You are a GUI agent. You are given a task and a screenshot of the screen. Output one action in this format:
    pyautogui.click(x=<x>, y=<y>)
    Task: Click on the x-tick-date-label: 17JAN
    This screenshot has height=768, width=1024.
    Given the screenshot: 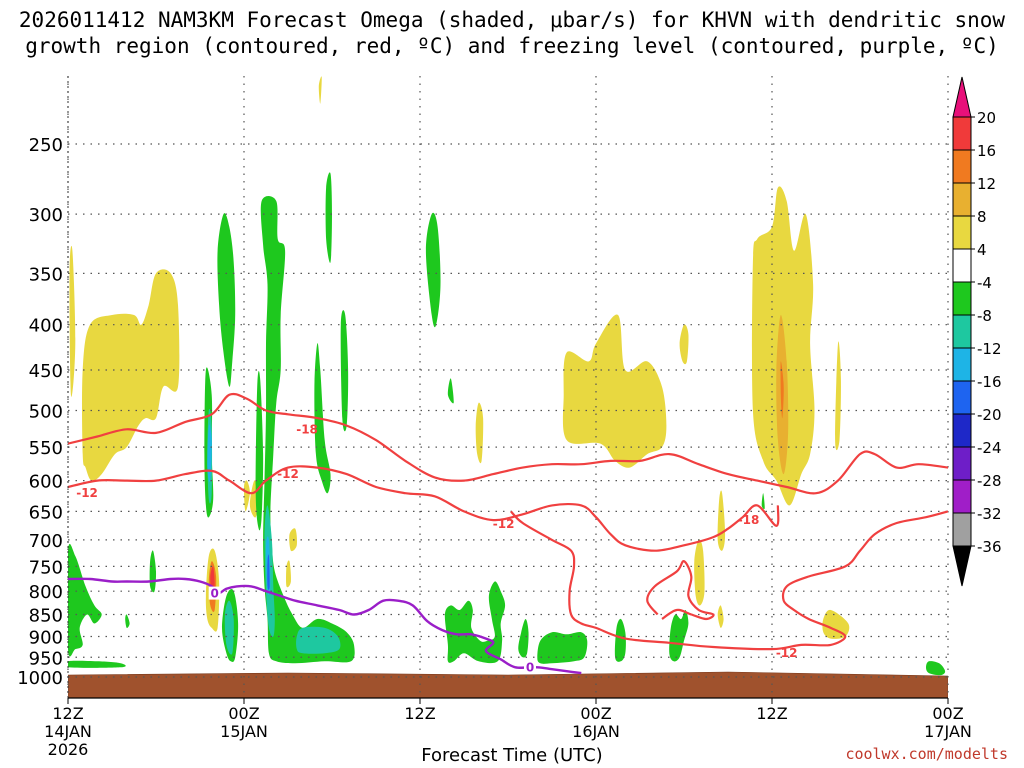 What is the action you would take?
    pyautogui.click(x=948, y=731)
    